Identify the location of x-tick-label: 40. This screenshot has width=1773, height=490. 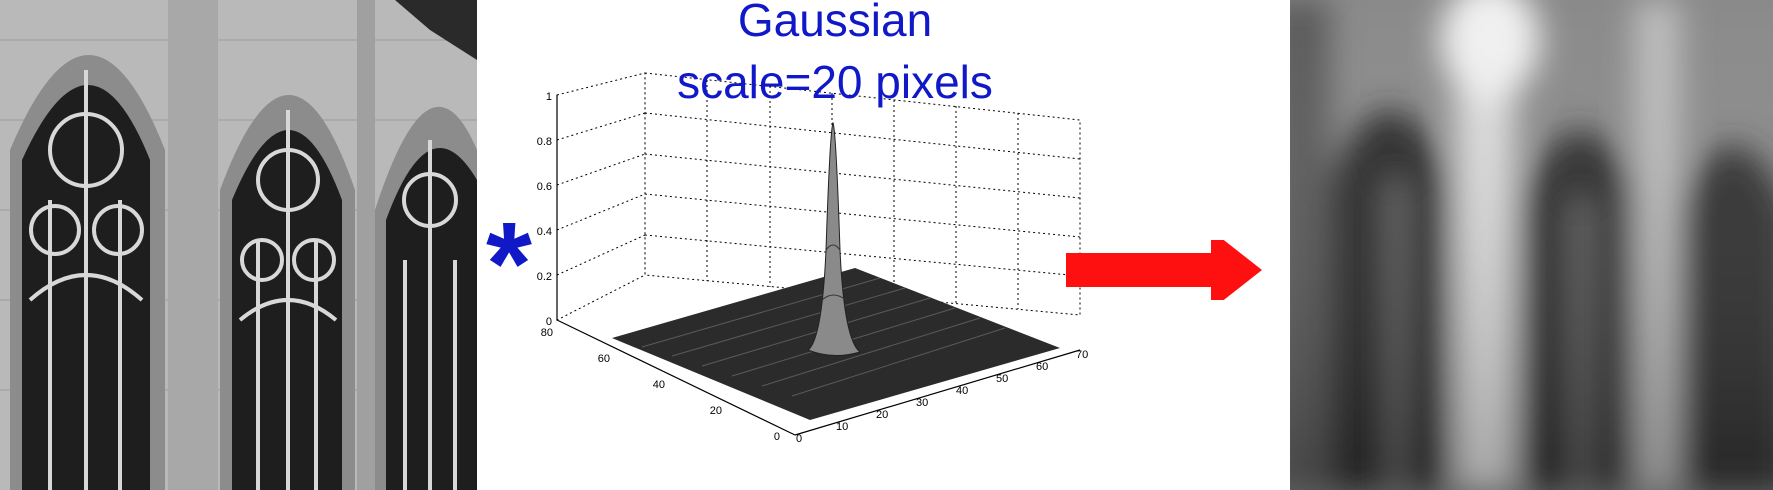
(962, 391).